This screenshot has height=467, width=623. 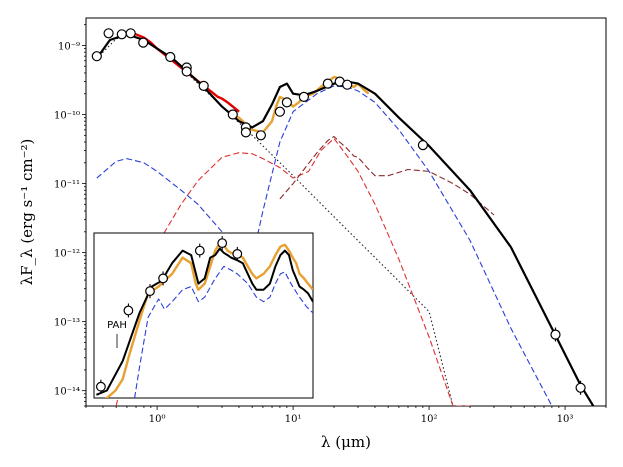 What do you see at coordinates (67, 323) in the screenshot?
I see `y-tick-label-1: 10⁻¹³` at bounding box center [67, 323].